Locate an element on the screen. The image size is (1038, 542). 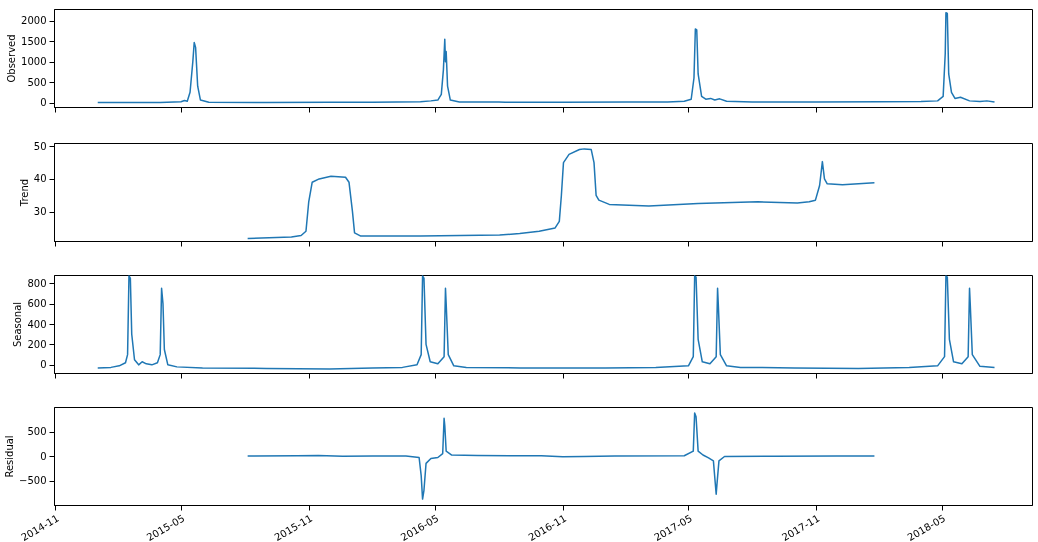
y-tick-label: 30 is located at coordinates (40, 212).